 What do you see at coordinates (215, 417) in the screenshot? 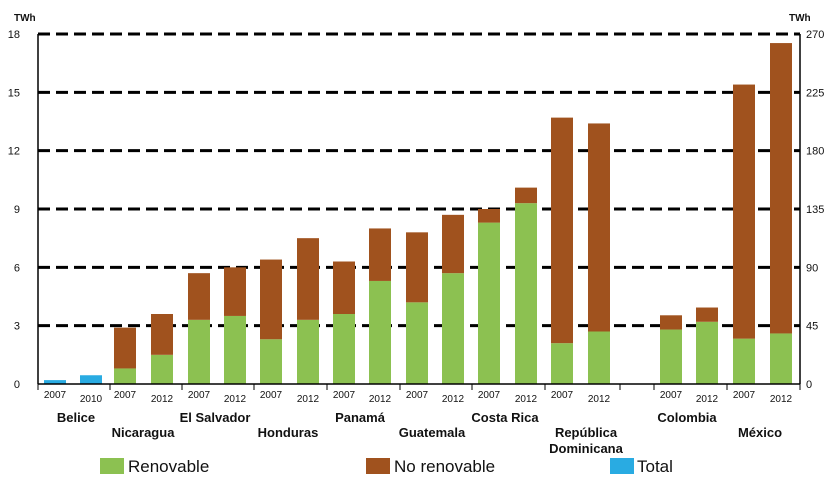
I see `country-label: El Salvador` at bounding box center [215, 417].